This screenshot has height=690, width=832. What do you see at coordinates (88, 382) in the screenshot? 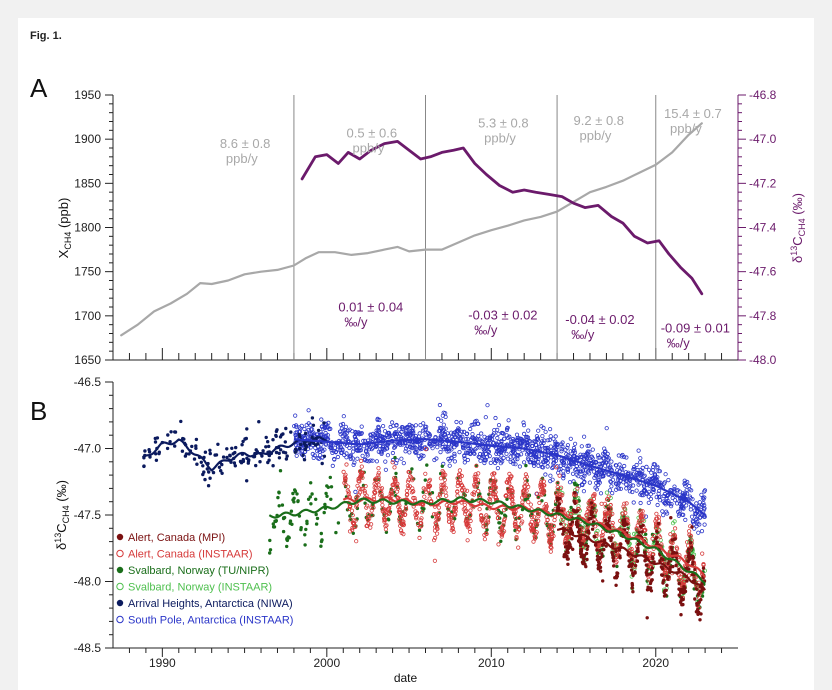
I see `panel-b-y-tick-label: -46.5` at bounding box center [88, 382].